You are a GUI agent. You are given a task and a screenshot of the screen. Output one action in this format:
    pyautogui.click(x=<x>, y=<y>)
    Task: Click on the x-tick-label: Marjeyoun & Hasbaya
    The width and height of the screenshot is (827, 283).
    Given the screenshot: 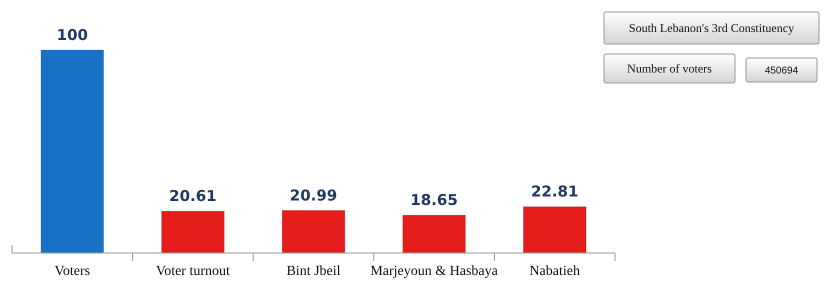 What is the action you would take?
    pyautogui.click(x=434, y=271)
    